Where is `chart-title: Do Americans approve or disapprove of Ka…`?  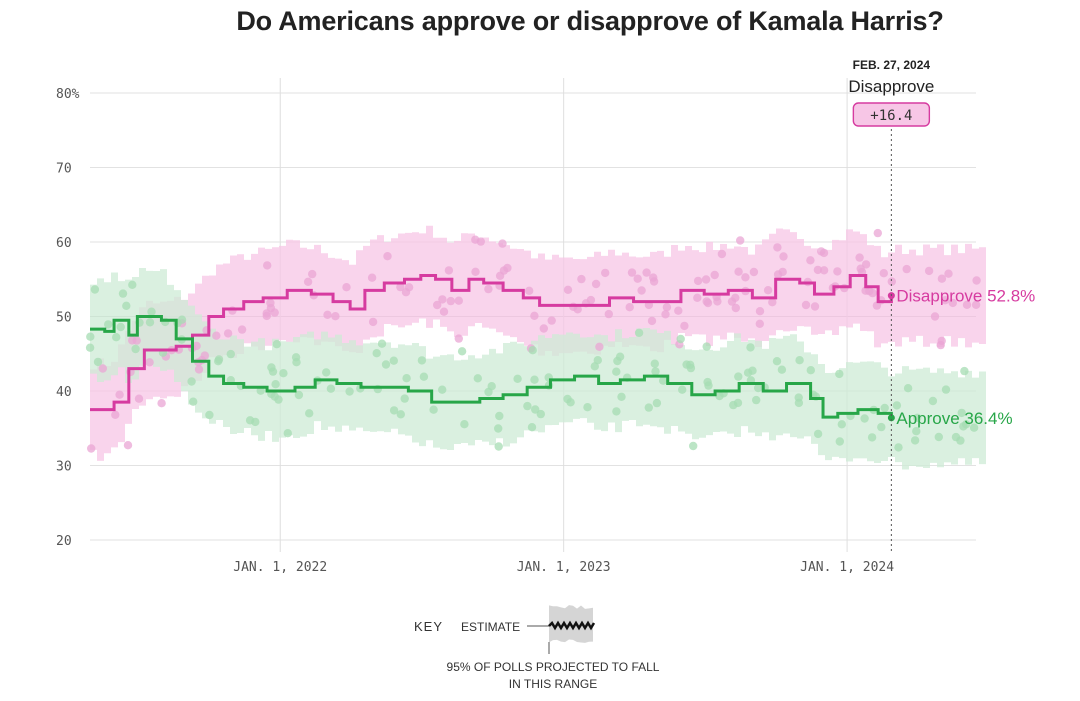
chart-title: Do Americans approve or disapprove of Ka… is located at coordinates (590, 21).